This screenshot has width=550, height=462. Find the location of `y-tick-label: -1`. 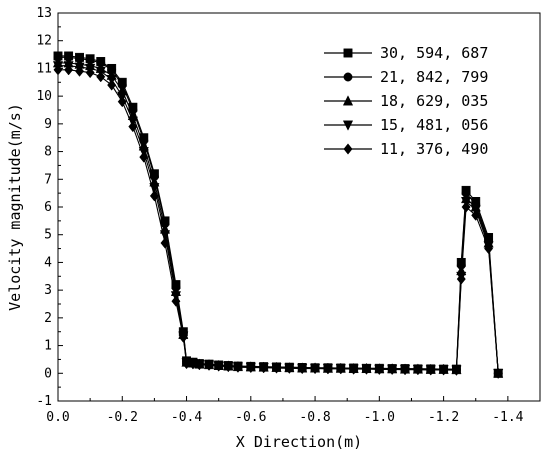

y-tick-label: -1 is located at coordinates (44, 401).